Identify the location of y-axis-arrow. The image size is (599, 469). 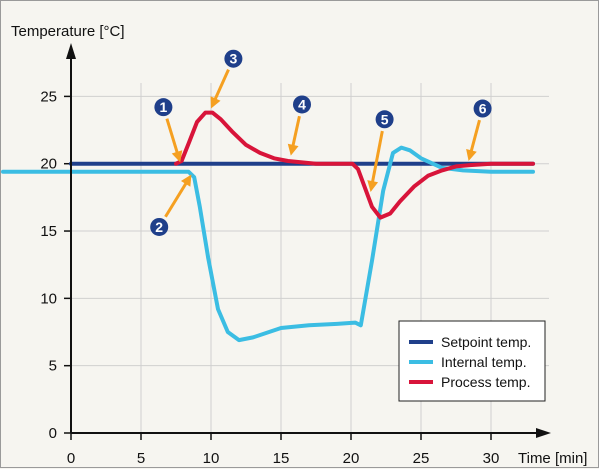
(71, 51).